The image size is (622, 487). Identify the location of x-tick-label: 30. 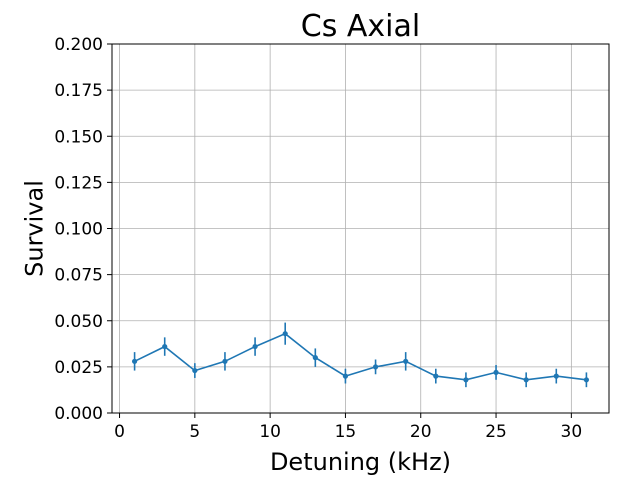
(572, 432).